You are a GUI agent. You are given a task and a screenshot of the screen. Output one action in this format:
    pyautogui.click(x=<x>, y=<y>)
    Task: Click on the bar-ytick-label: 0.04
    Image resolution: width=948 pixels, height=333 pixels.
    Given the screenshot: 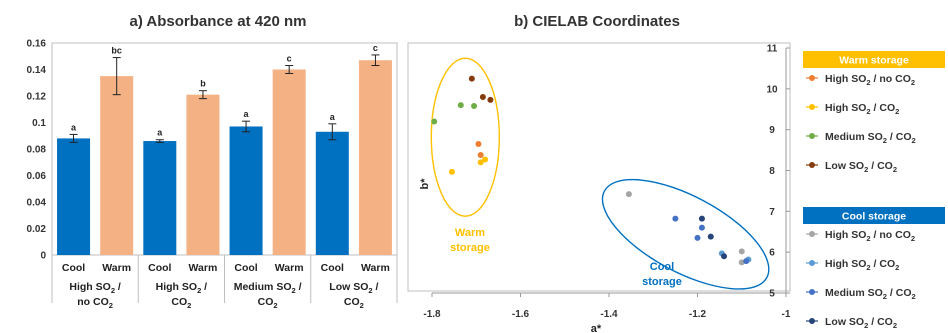 What is the action you would take?
    pyautogui.click(x=37, y=203)
    